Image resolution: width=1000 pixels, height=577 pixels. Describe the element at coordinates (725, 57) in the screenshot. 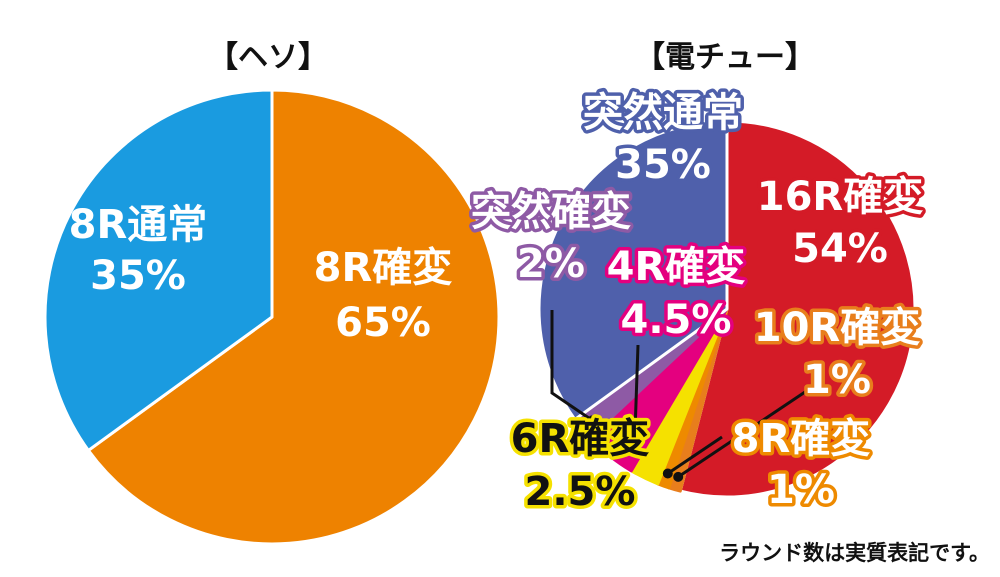

I see `chart-title-denchu: 【電チュー】` at that location.